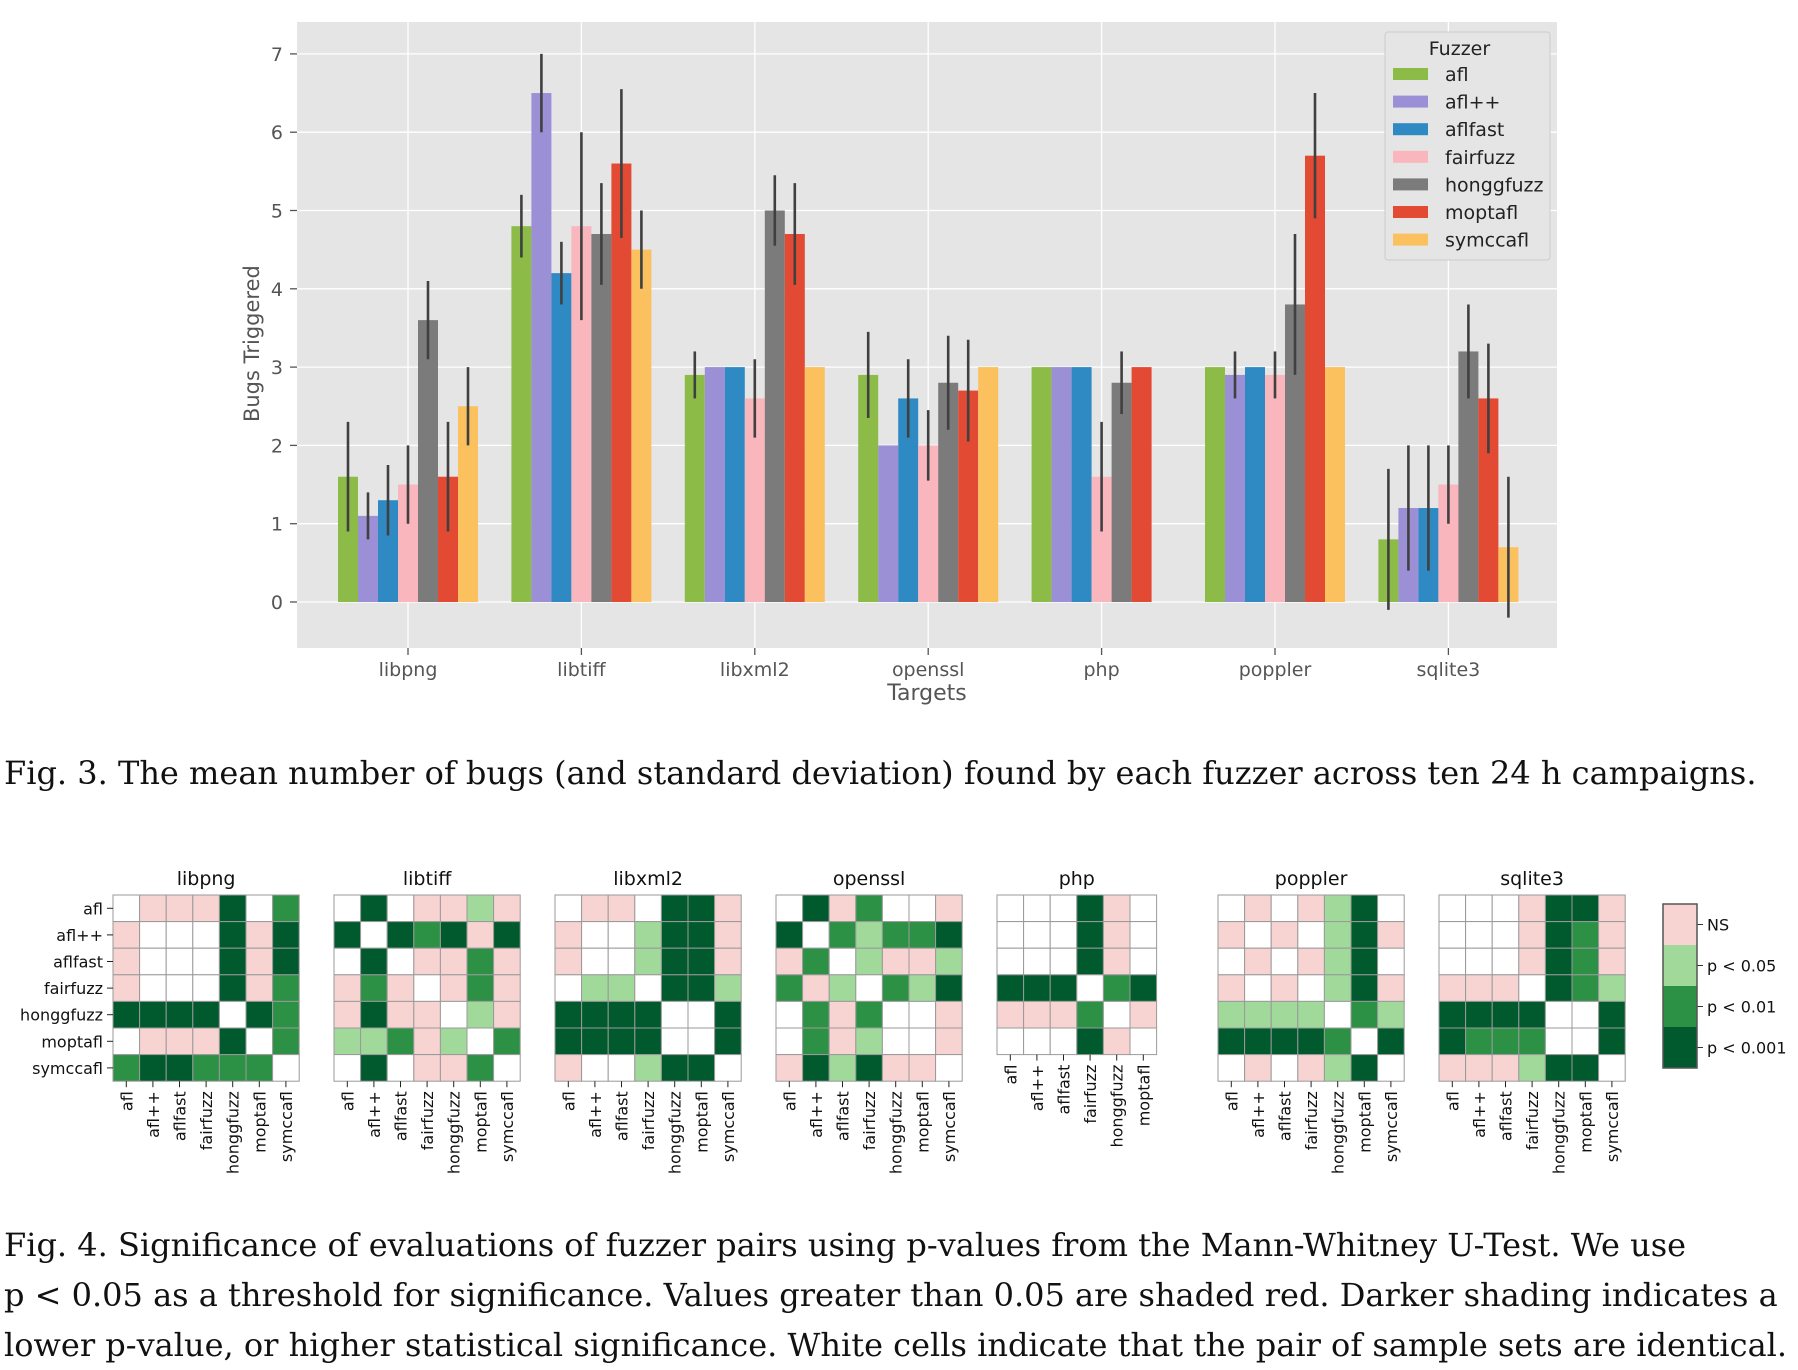 The height and width of the screenshot is (1370, 1798). Describe the element at coordinates (78, 962) in the screenshot. I see `row-label: aflfast` at that location.